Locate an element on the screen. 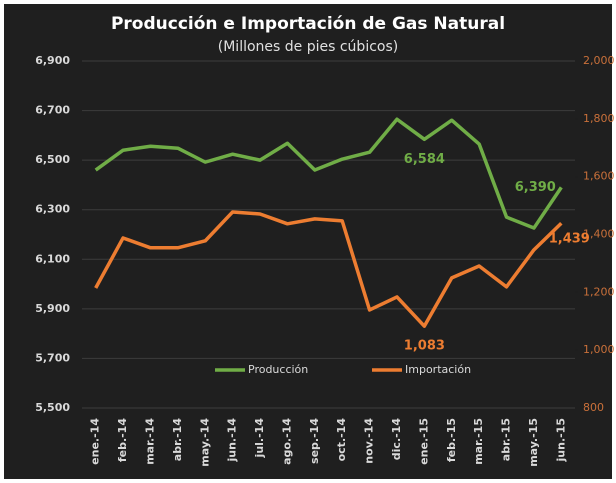 The image size is (616, 483). x-tick-label: feb.-15 is located at coordinates (451, 440).